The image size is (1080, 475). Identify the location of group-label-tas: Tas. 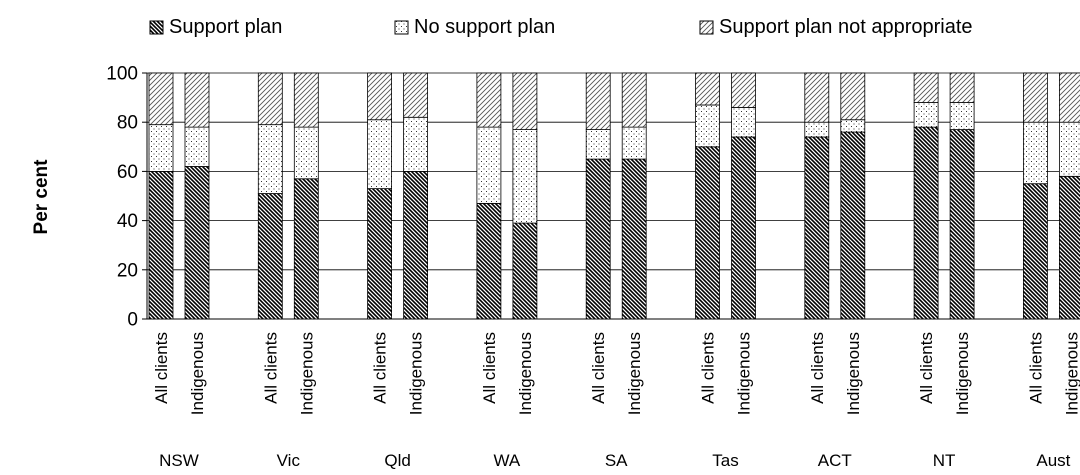
(725, 460).